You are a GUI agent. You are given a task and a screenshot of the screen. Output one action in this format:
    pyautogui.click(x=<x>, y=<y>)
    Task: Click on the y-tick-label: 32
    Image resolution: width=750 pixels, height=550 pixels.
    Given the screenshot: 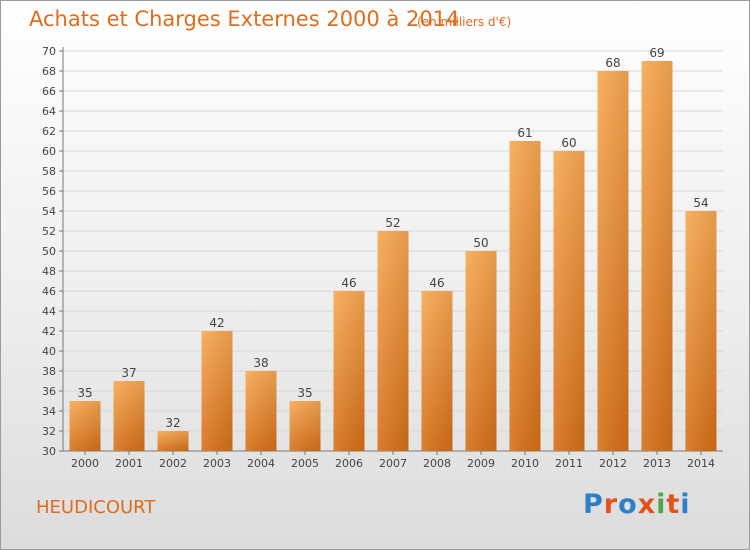 What is the action you would take?
    pyautogui.click(x=49, y=431)
    